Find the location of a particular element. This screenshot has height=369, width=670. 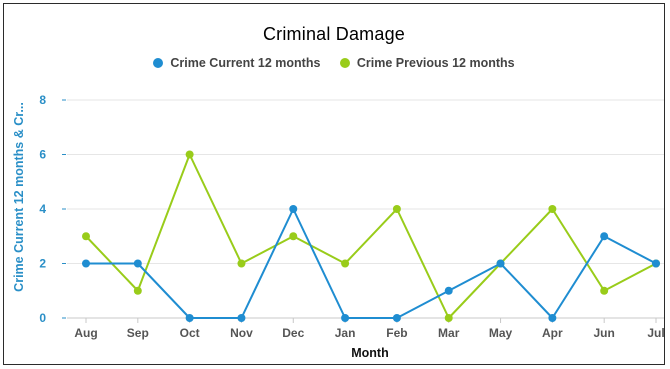

legend-label-current: Crime Current 12 months is located at coordinates (245, 63).